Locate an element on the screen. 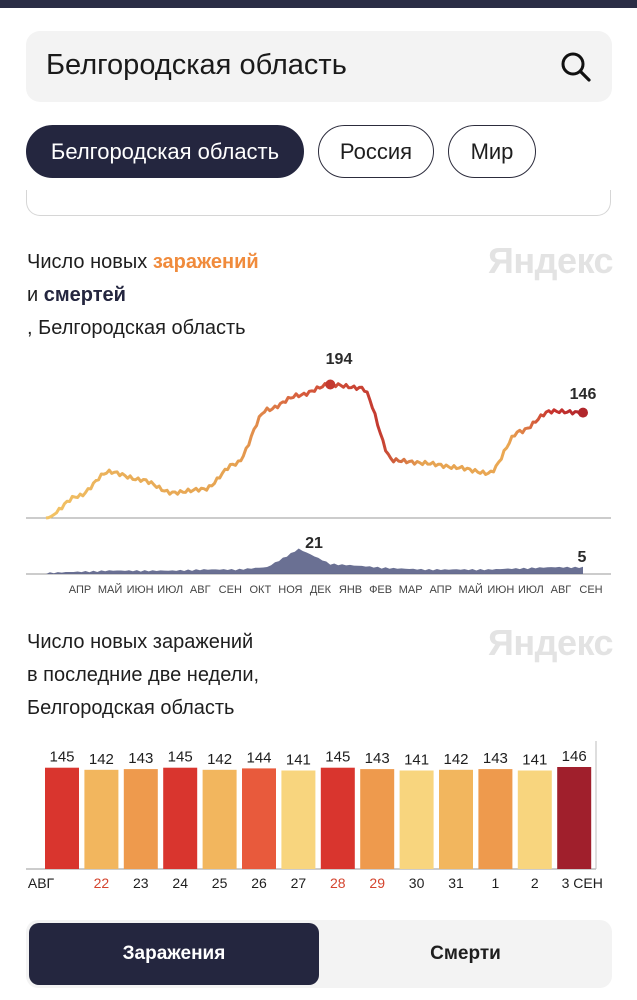 This screenshot has width=637, height=1000. chart1-title-deaths: смертей is located at coordinates (84, 295).